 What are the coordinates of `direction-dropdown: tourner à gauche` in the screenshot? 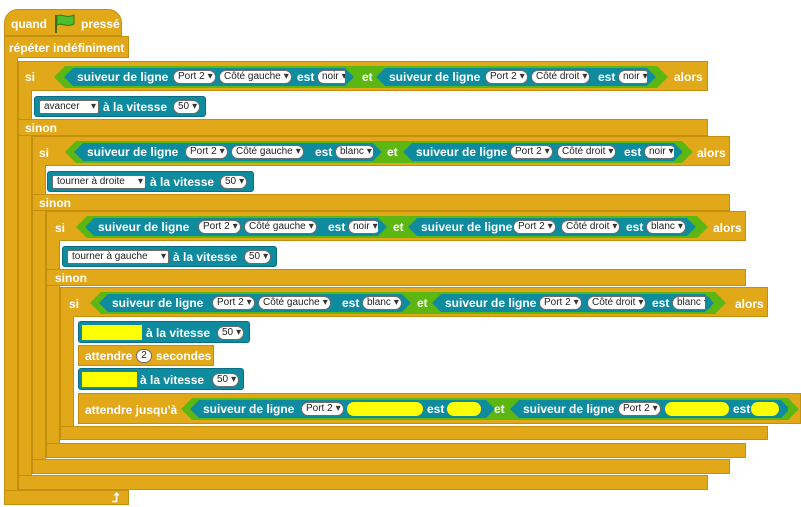 It's located at (118, 257).